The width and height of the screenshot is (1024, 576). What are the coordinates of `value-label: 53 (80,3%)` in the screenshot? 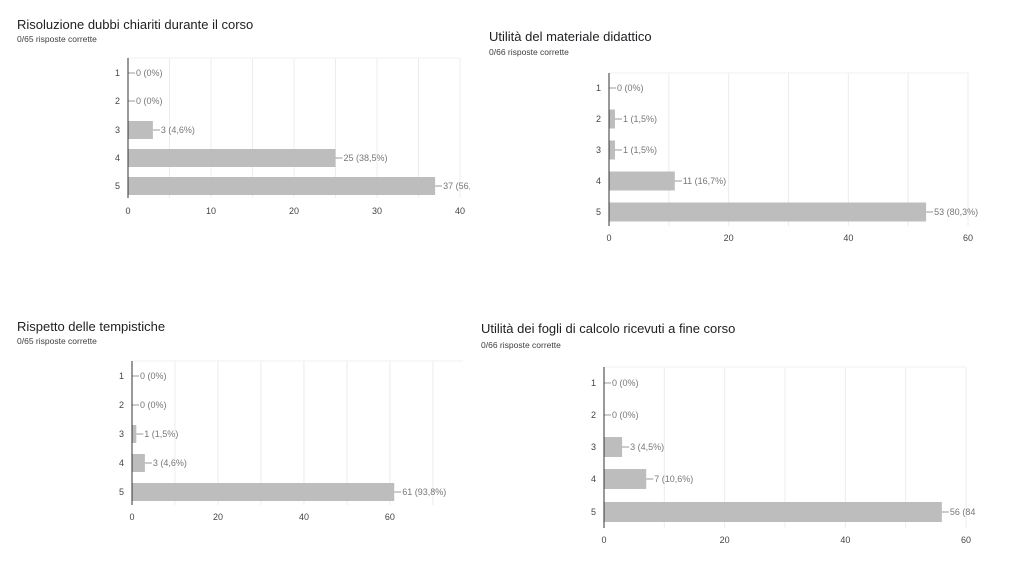 It's located at (956, 212).